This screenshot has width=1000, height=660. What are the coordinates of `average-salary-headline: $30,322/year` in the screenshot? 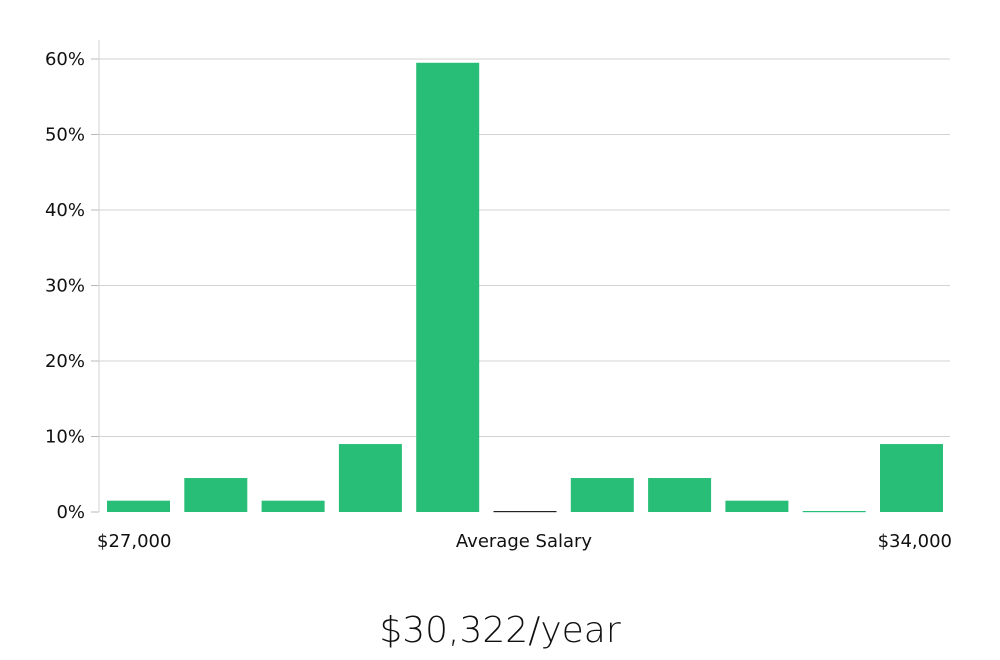 It's located at (500, 630).